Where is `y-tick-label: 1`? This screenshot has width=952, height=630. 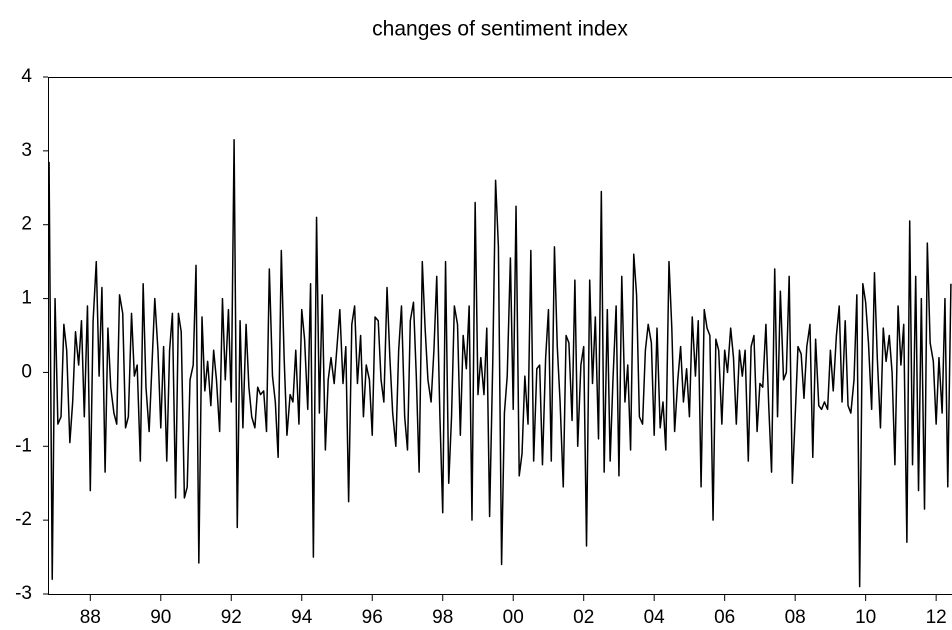
y-tick-label: 1 is located at coordinates (26, 298).